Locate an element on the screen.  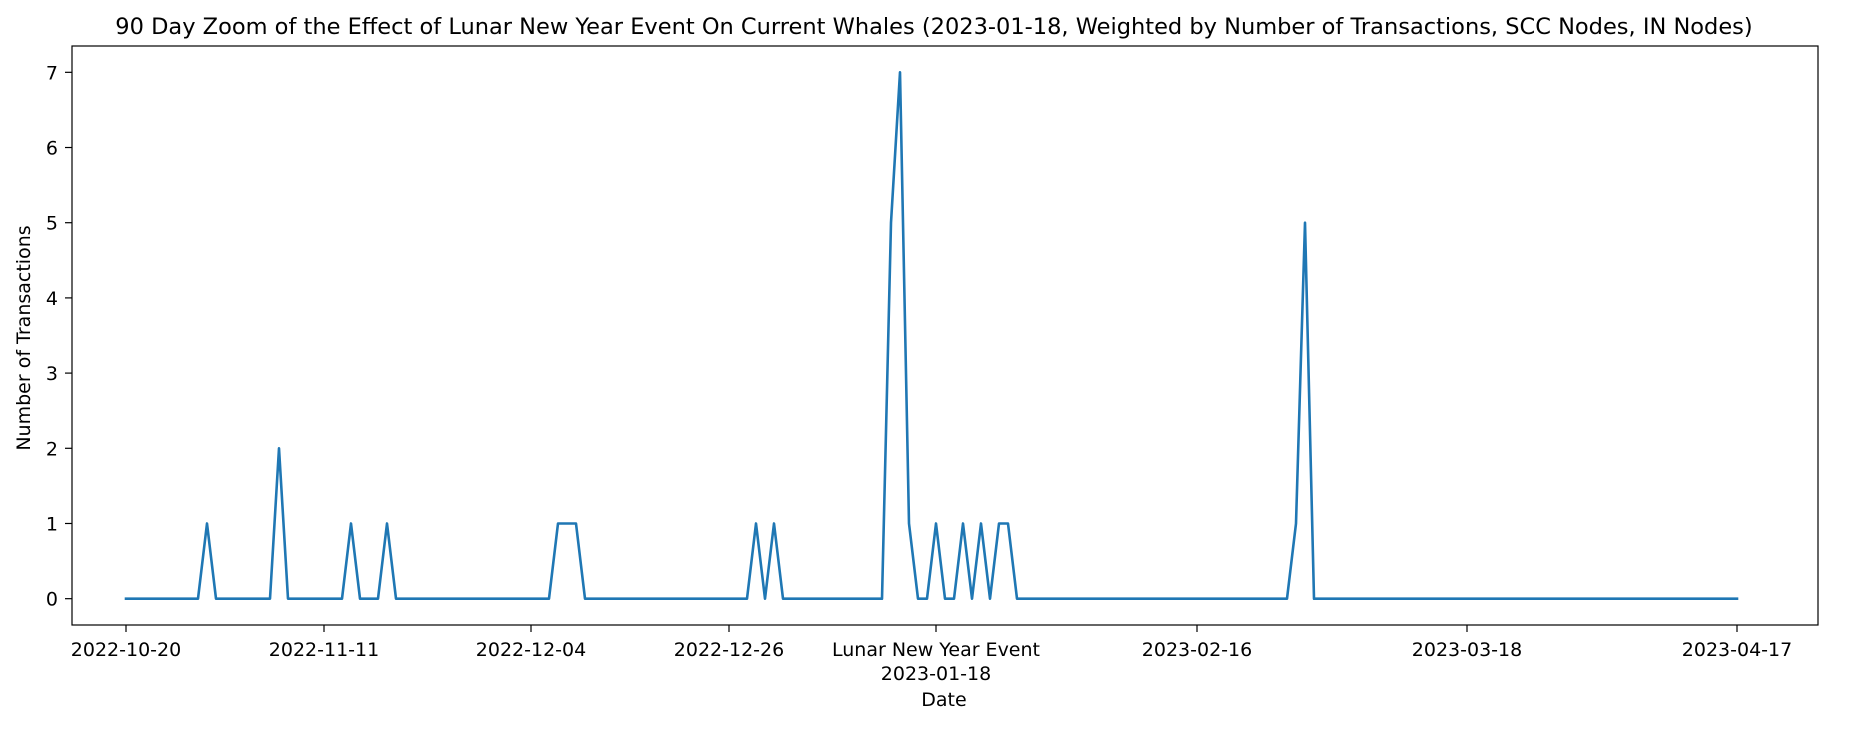
x-tick-label: 2022-11-11 is located at coordinates (324, 650).